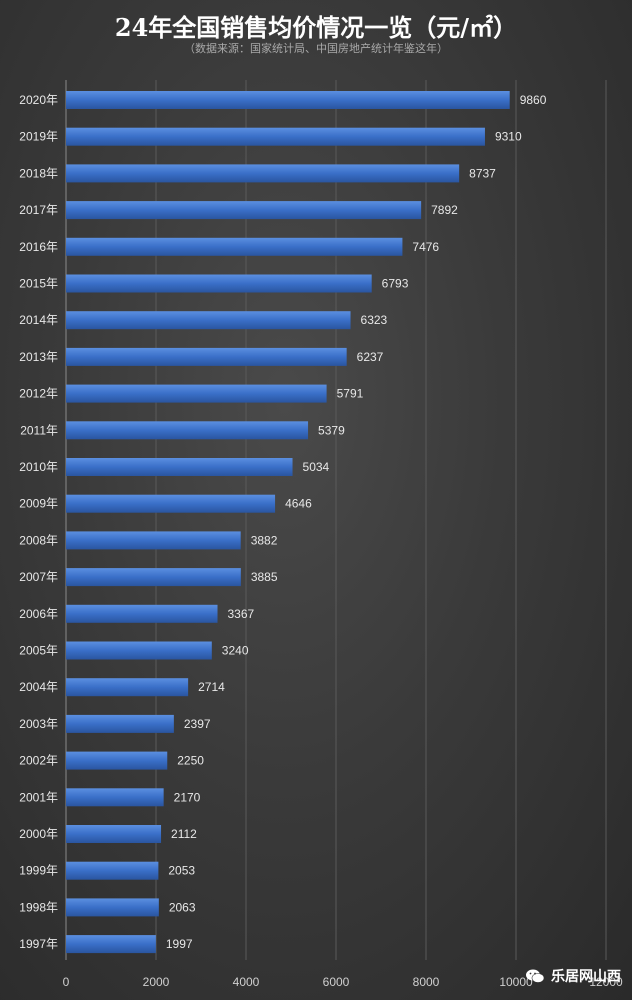  What do you see at coordinates (38, 467) in the screenshot?
I see `y-tick-label: 2010年` at bounding box center [38, 467].